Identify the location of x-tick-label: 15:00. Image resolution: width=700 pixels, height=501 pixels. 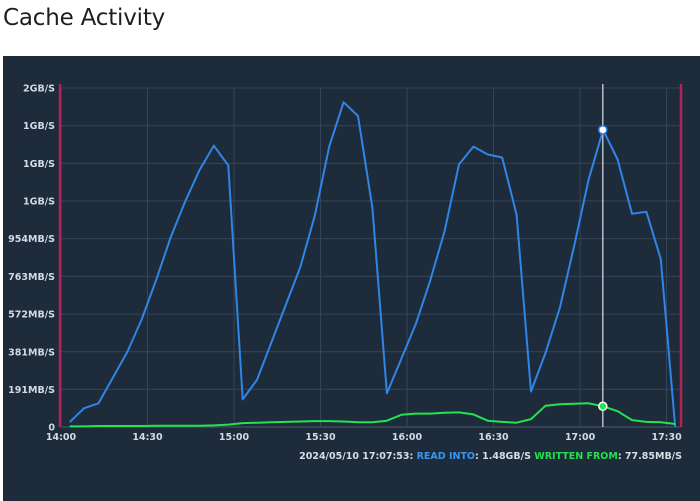
(234, 437).